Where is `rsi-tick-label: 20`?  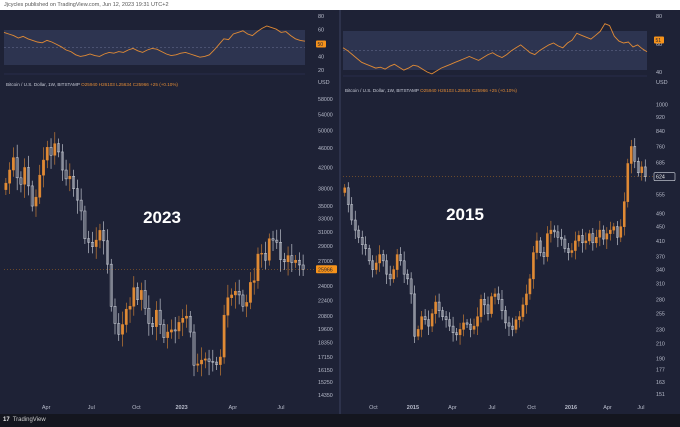
rsi-tick-label: 20 is located at coordinates (321, 71).